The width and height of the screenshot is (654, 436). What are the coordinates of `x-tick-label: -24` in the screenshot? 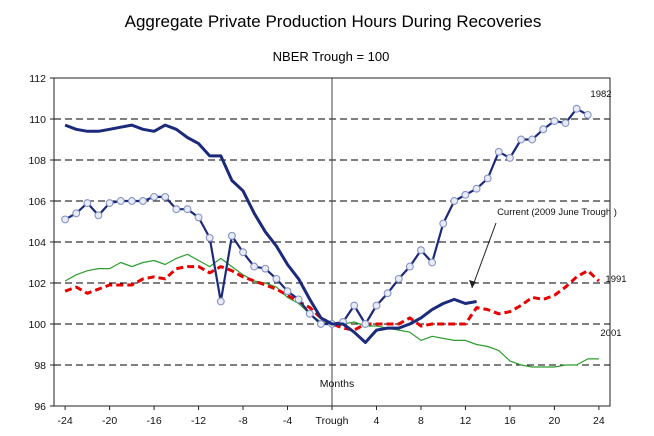 It's located at (65, 421).